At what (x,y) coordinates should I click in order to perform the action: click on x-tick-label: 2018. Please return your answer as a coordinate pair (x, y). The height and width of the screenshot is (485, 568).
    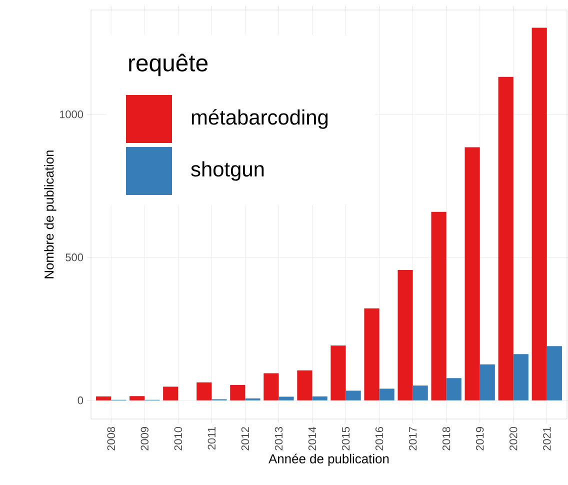
    Looking at the image, I should click on (446, 438).